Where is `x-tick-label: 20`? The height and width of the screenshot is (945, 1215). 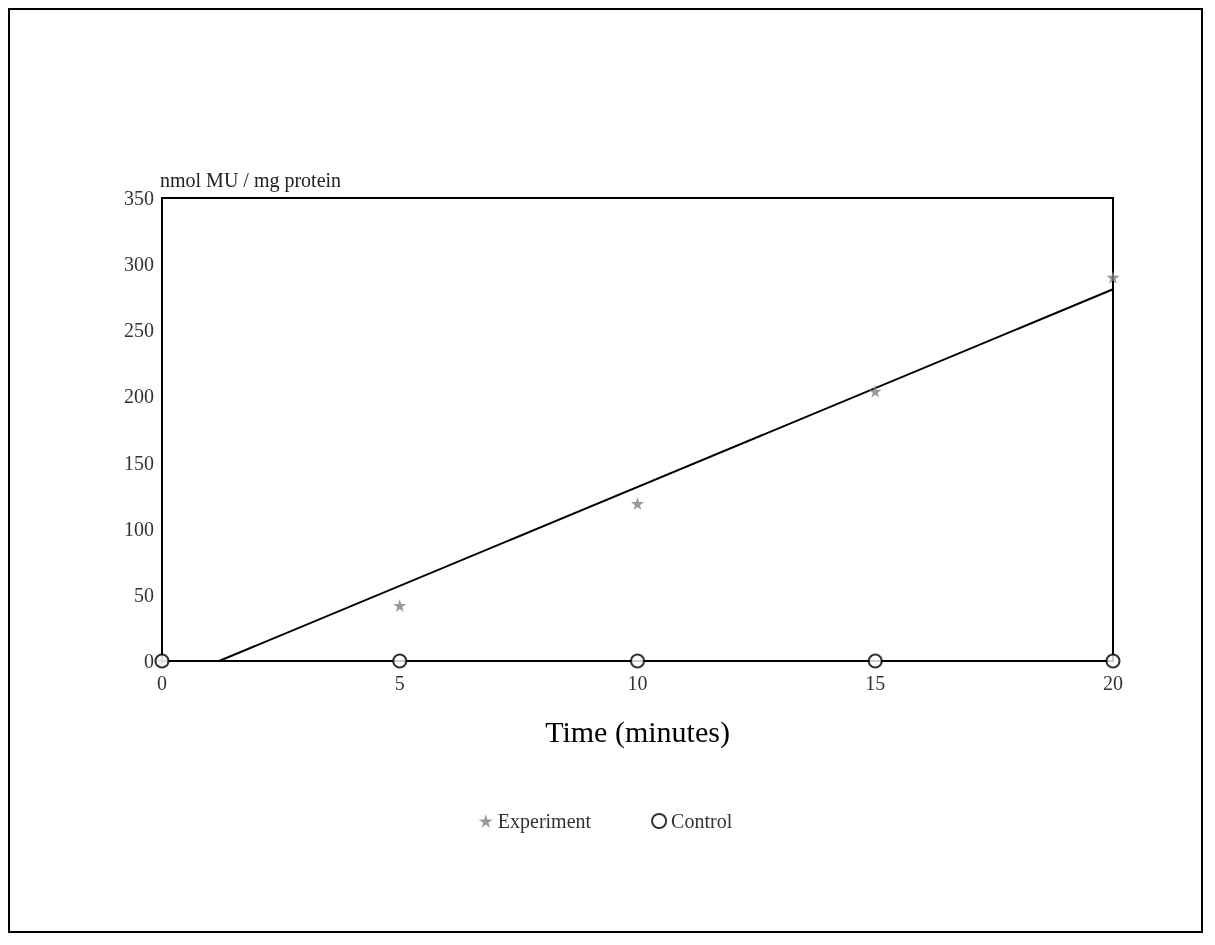
x-tick-label: 20 is located at coordinates (1113, 683).